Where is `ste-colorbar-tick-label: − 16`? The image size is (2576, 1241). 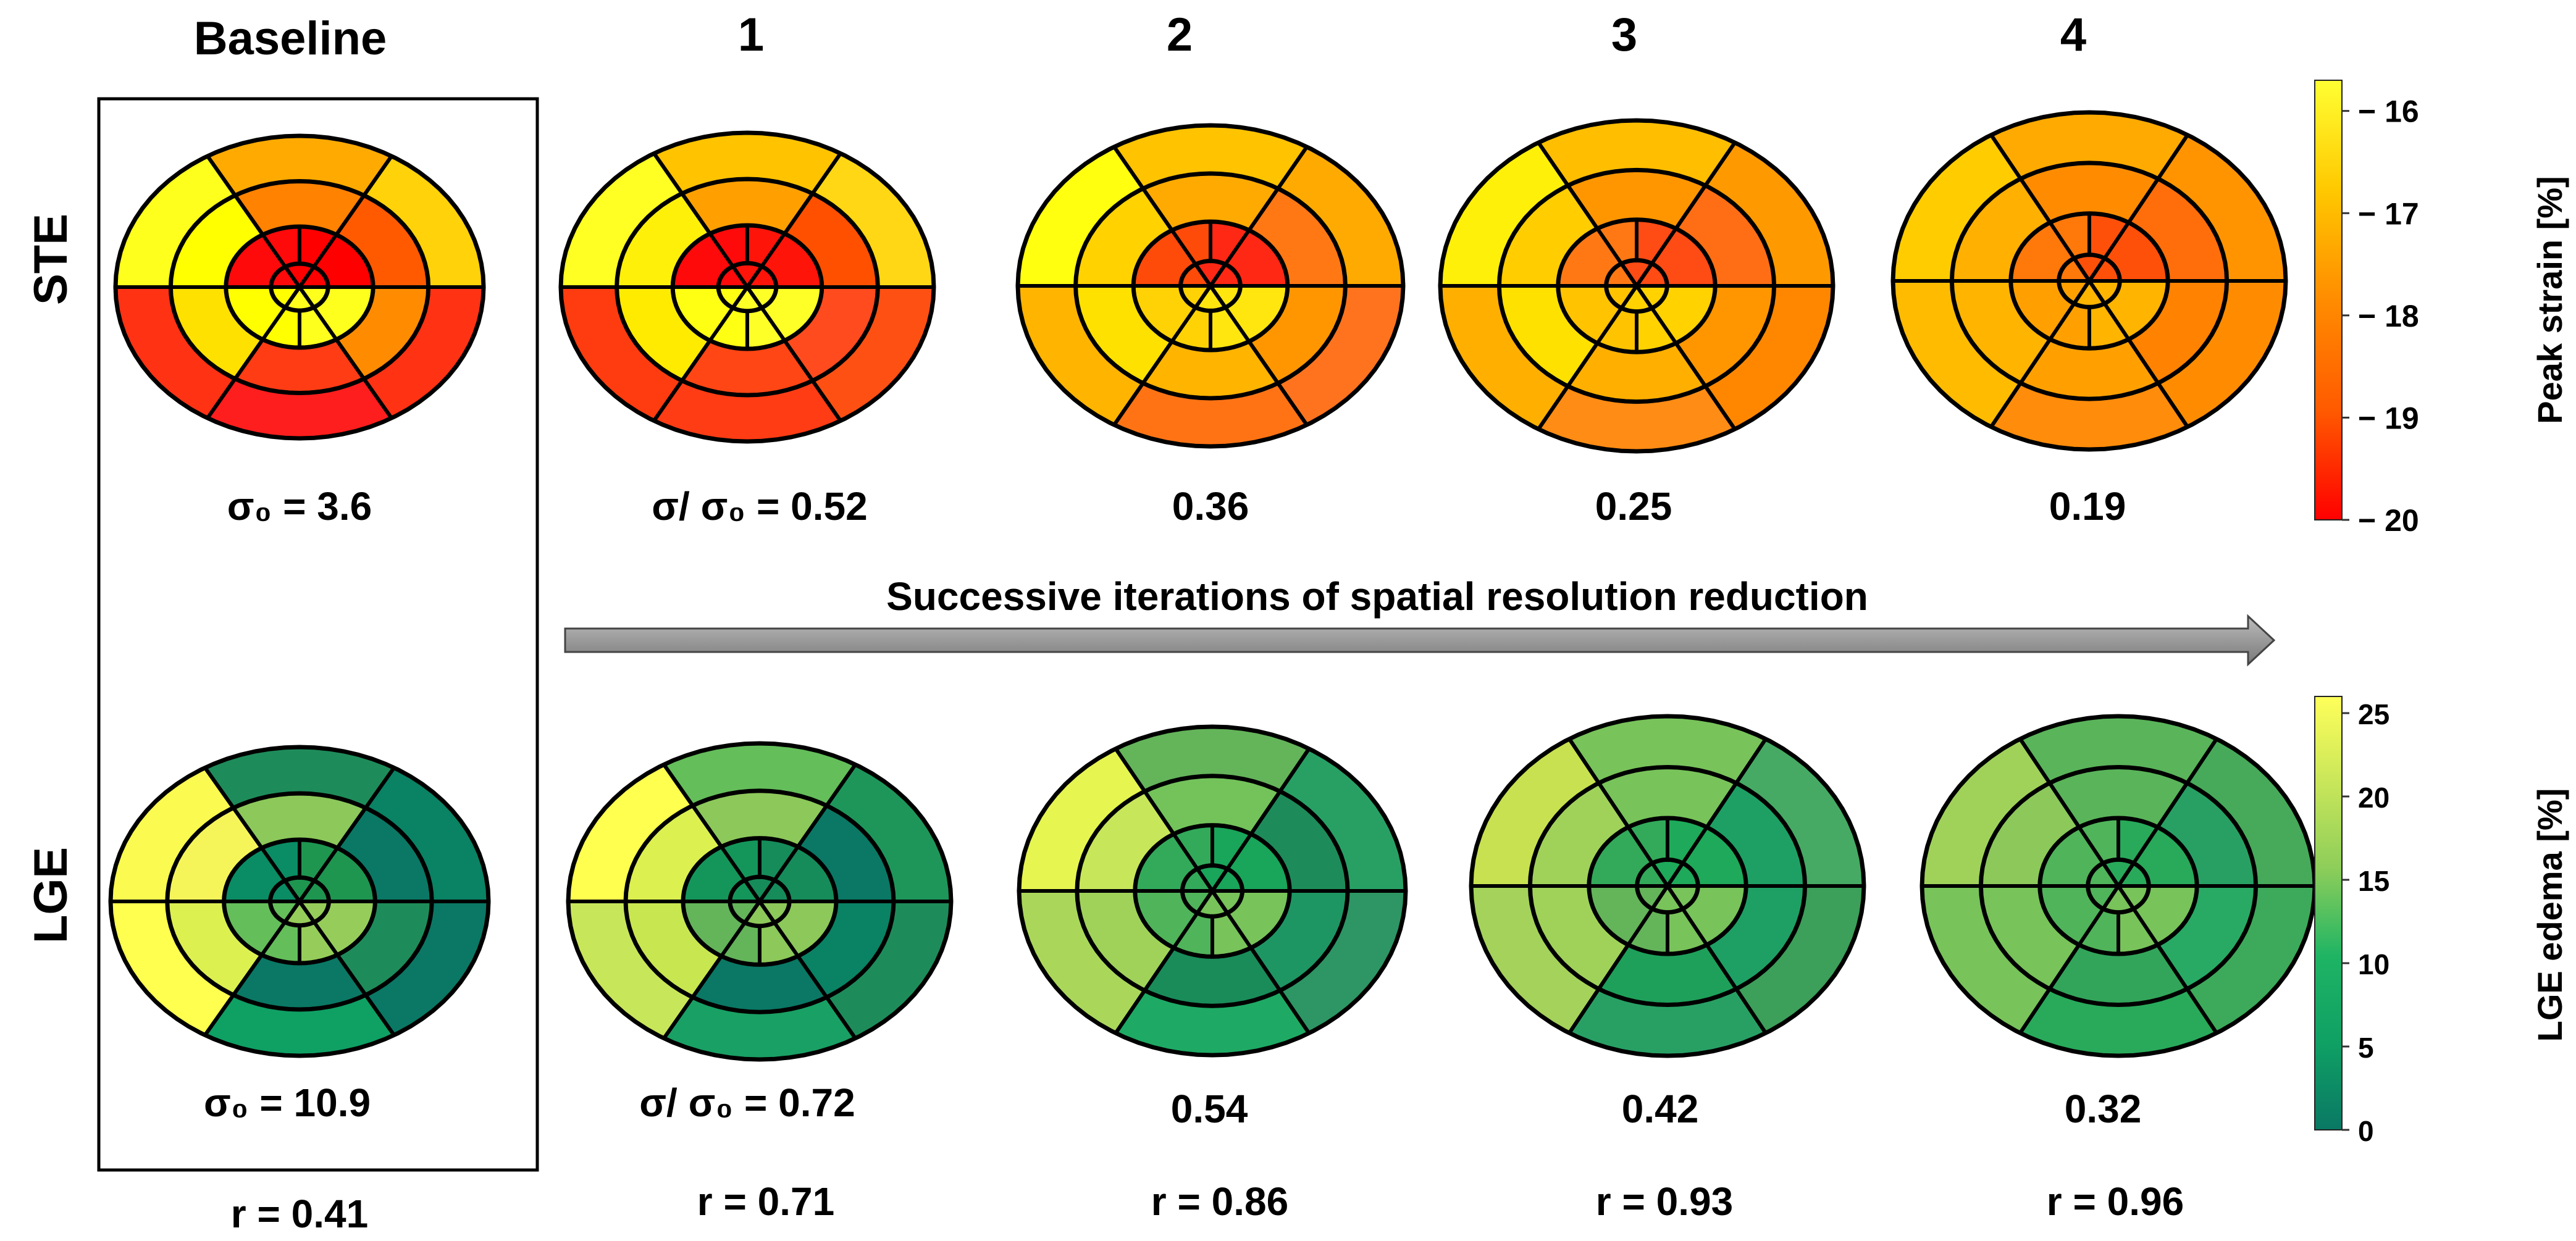
ste-colorbar-tick-label: − 16 is located at coordinates (2388, 111).